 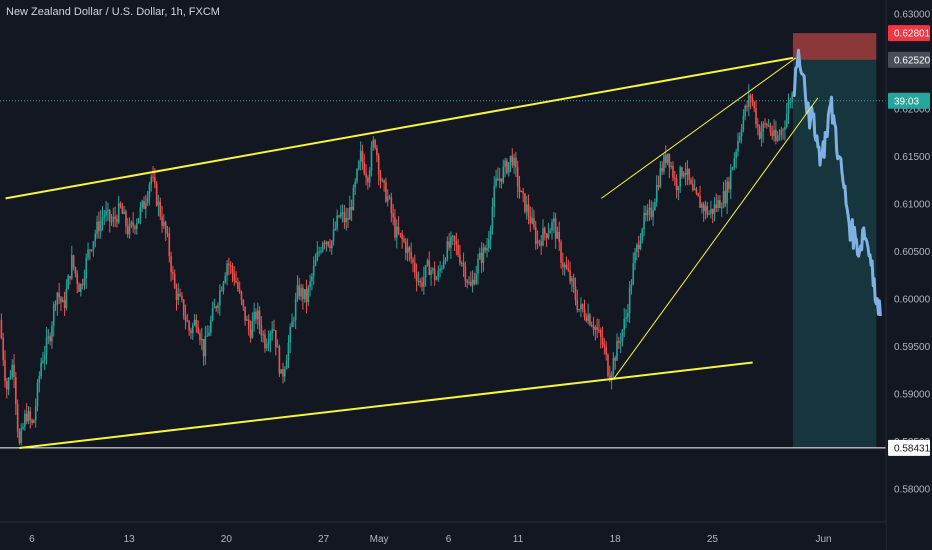 I want to click on price-tick-label: 0.61500, so click(x=912, y=157).